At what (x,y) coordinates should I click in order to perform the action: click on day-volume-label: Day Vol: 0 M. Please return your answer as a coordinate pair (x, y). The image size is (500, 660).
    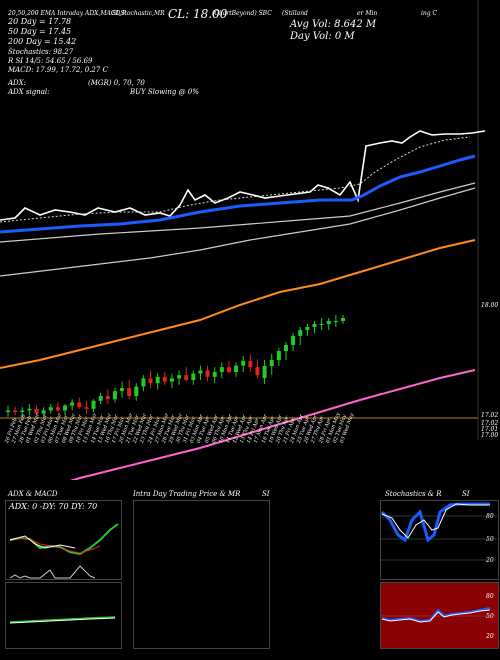
    Looking at the image, I should click on (322, 36).